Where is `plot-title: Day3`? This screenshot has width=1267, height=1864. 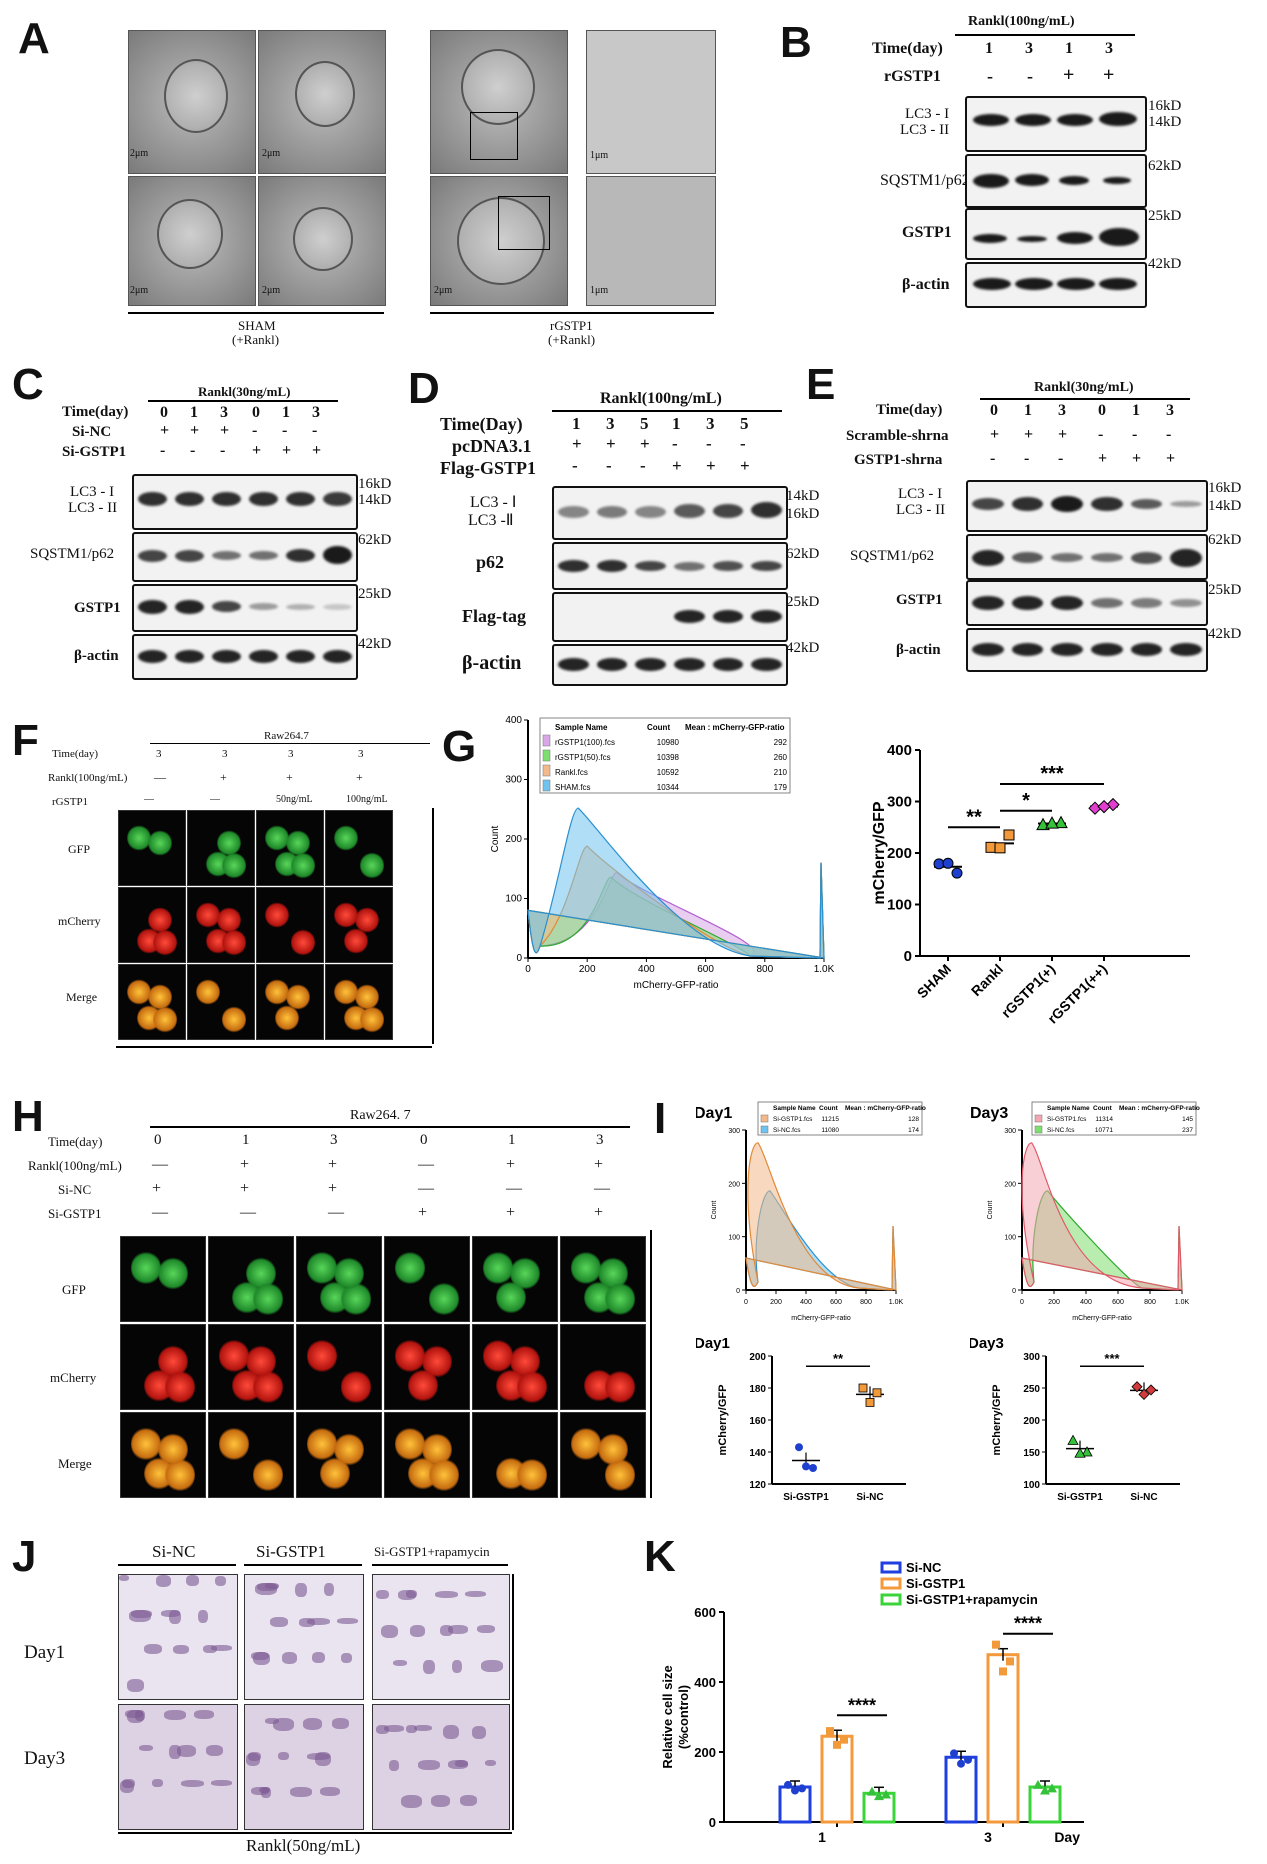
plot-title: Day3 is located at coordinates (987, 1343).